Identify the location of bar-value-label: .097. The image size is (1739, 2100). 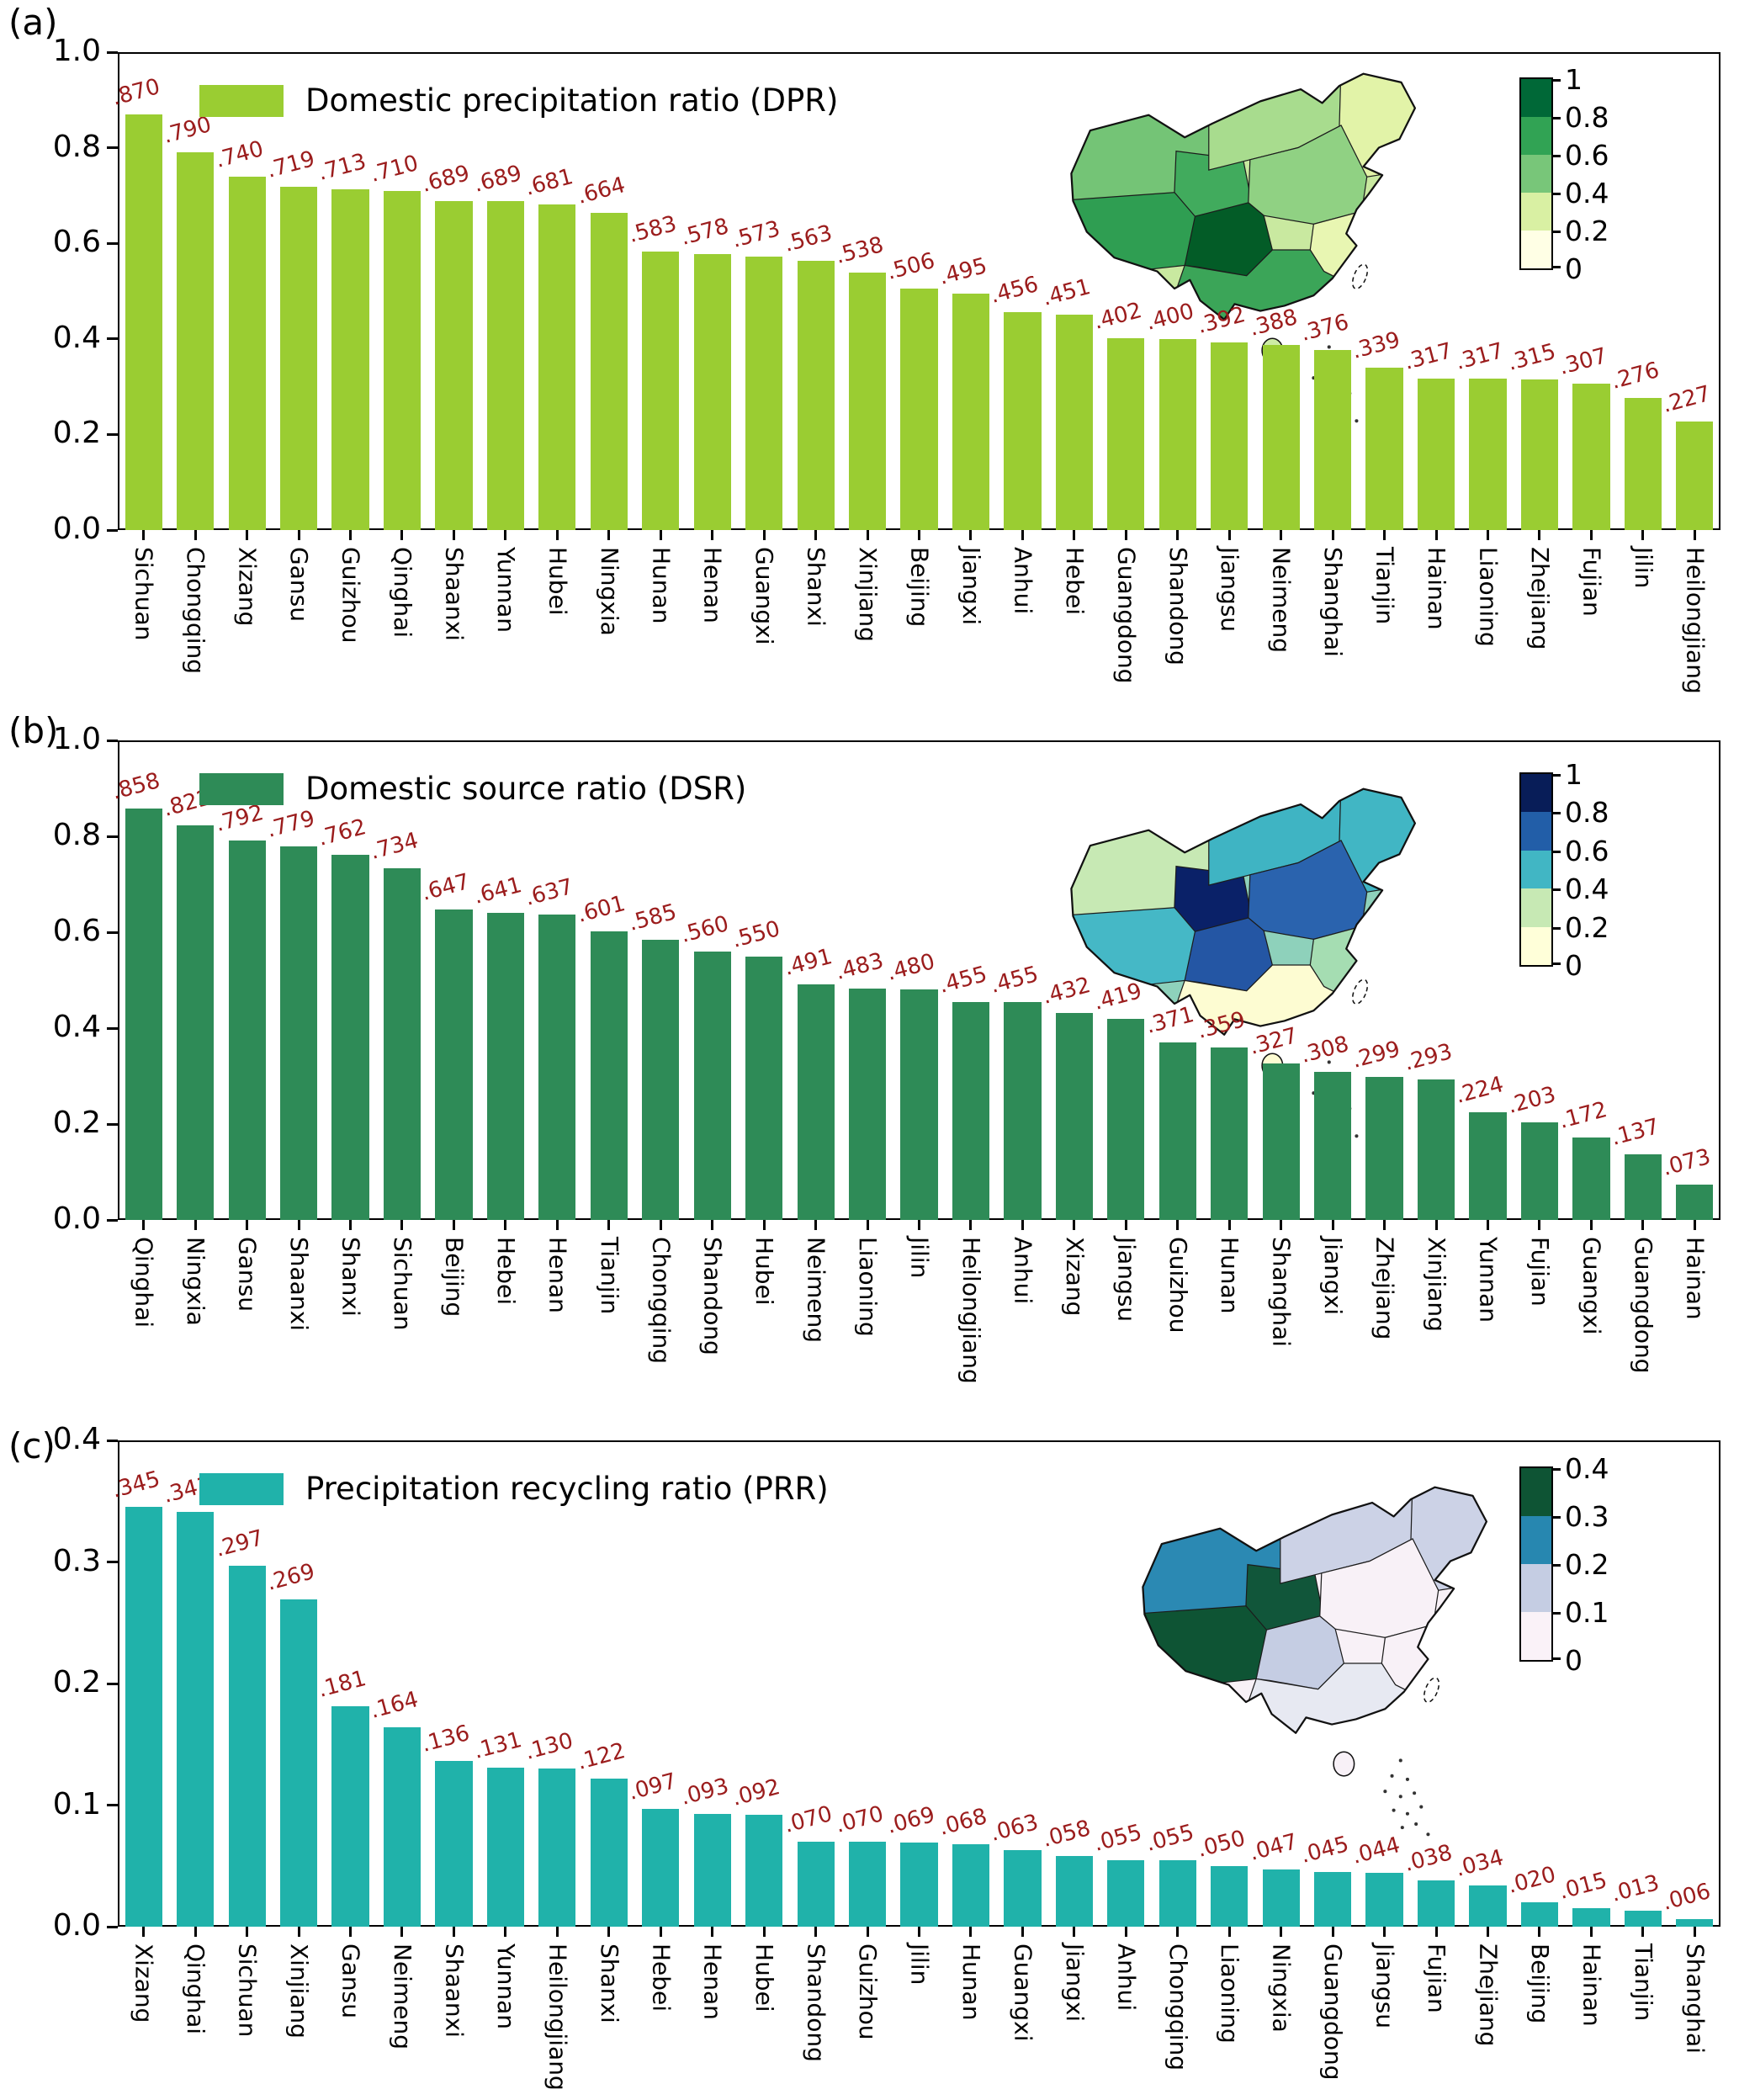
(652, 1787).